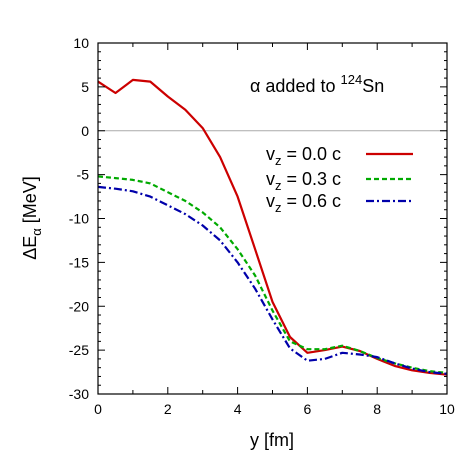 Image resolution: width=474 pixels, height=474 pixels. What do you see at coordinates (79, 306) in the screenshot?
I see `y-tick-label: -20` at bounding box center [79, 306].